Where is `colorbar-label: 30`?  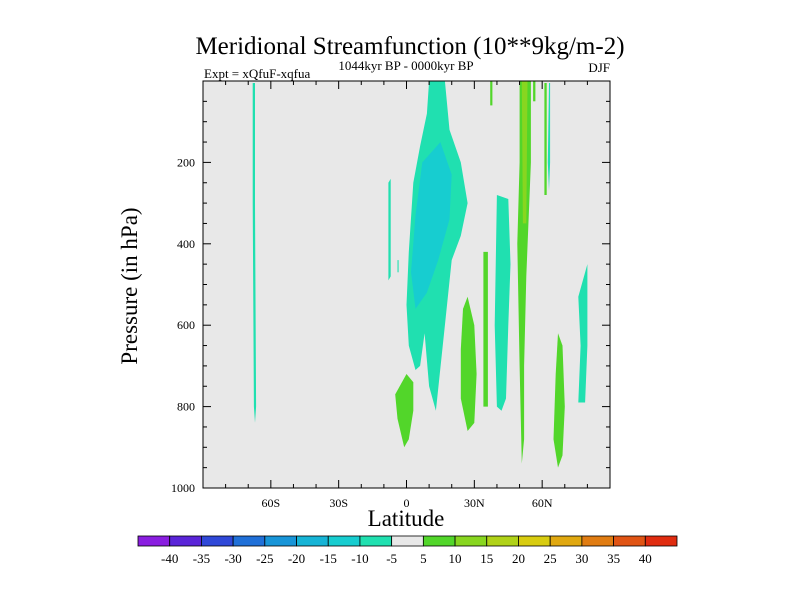 colorbar-label: 30 is located at coordinates (581, 558).